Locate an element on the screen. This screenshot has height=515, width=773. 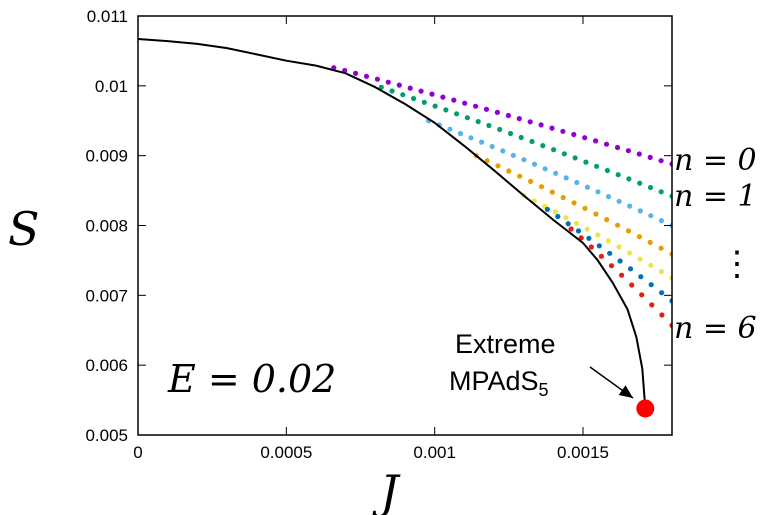
y-tick-label: 0.005 is located at coordinates (106, 435).